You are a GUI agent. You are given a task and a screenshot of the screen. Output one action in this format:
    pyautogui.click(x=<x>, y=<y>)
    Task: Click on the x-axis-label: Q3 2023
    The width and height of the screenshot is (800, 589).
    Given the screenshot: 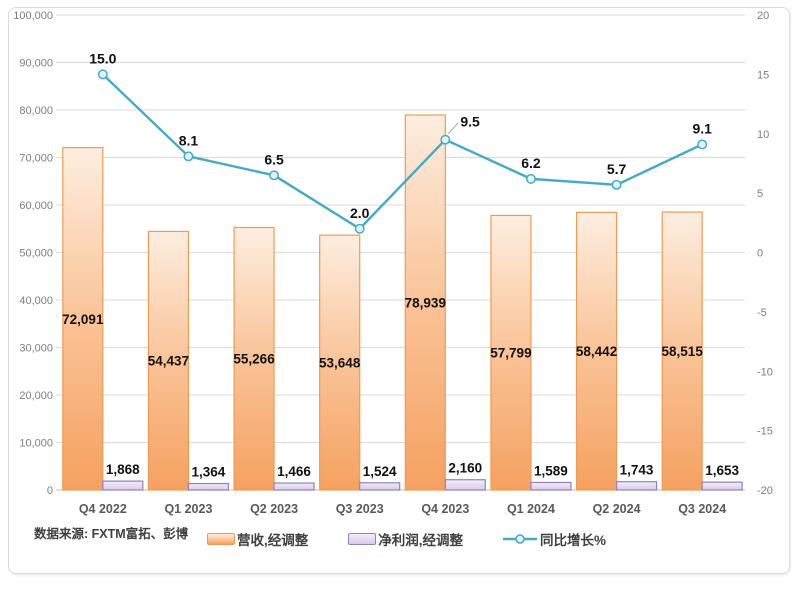 What is the action you would take?
    pyautogui.click(x=360, y=509)
    